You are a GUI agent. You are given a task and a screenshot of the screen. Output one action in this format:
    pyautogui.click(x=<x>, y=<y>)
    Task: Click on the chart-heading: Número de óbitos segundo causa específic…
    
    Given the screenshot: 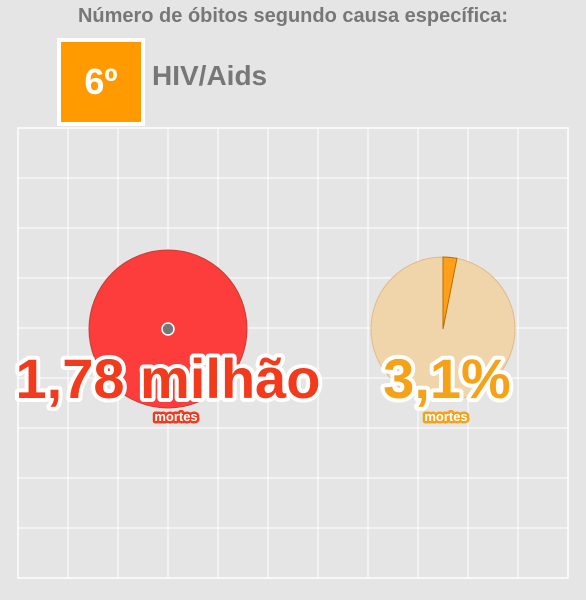 What is the action you would take?
    pyautogui.click(x=293, y=16)
    